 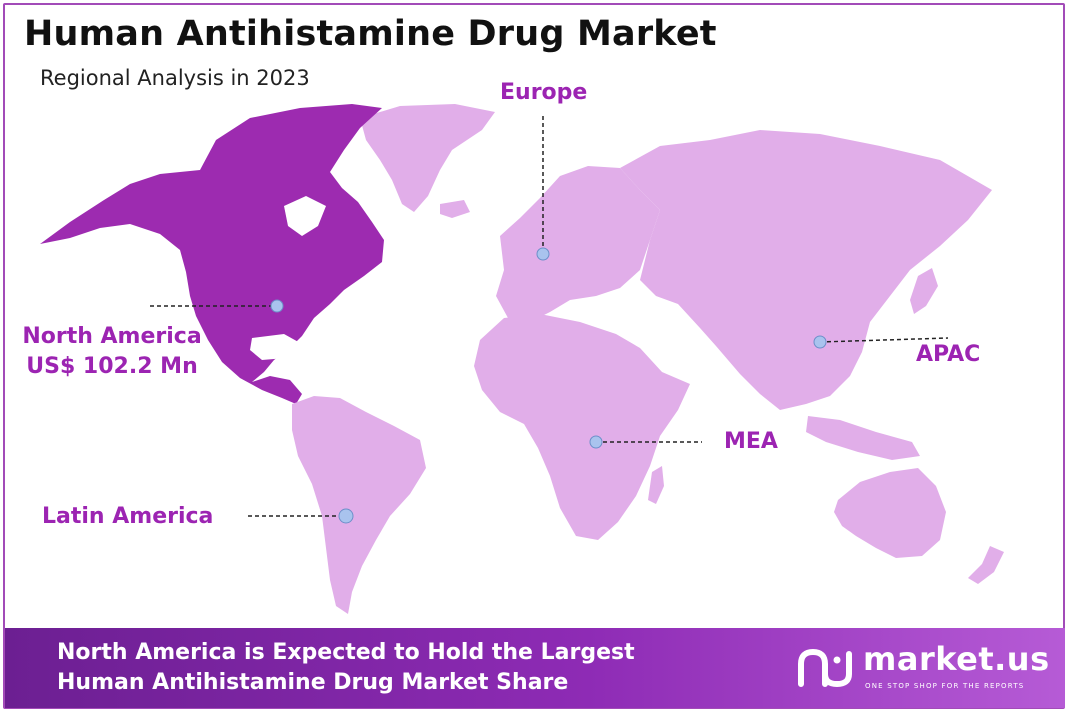 What do you see at coordinates (313, 682) in the screenshot?
I see `banner-line-2: Human Antihistamine Drug Market Share` at bounding box center [313, 682].